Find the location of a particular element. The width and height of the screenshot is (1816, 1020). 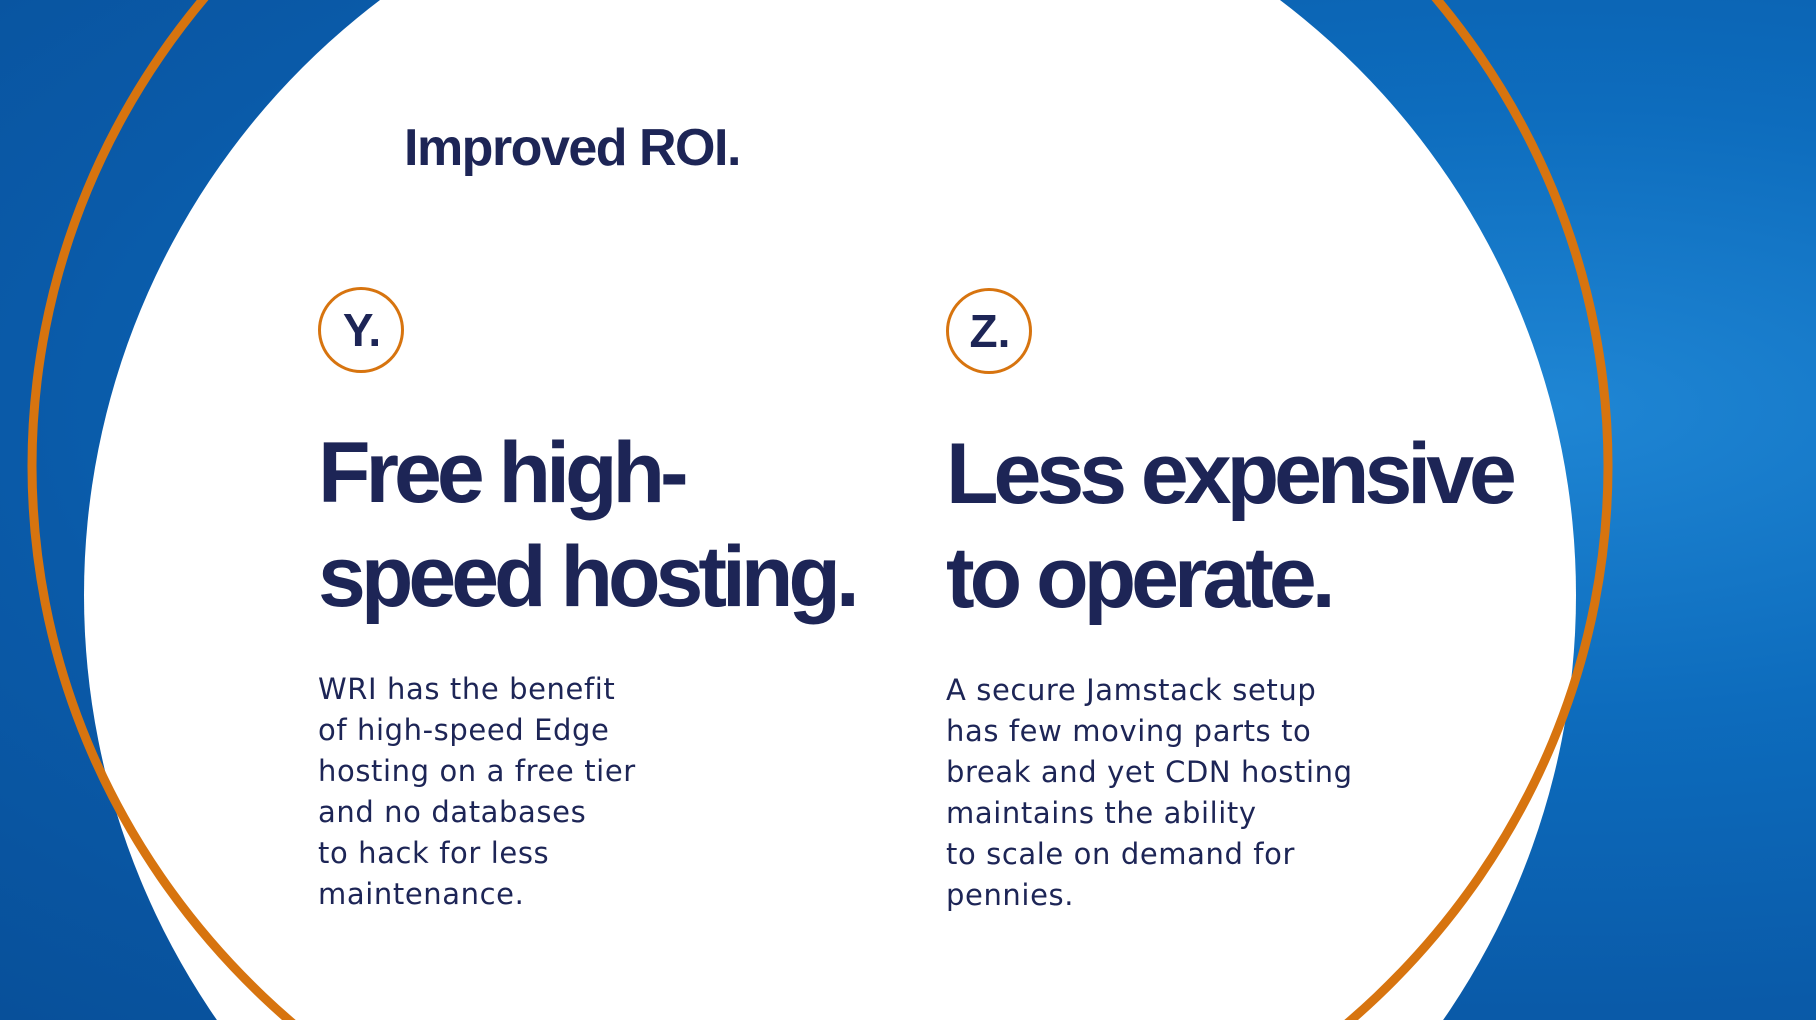

description-line: has few moving parts to is located at coordinates (1129, 731).